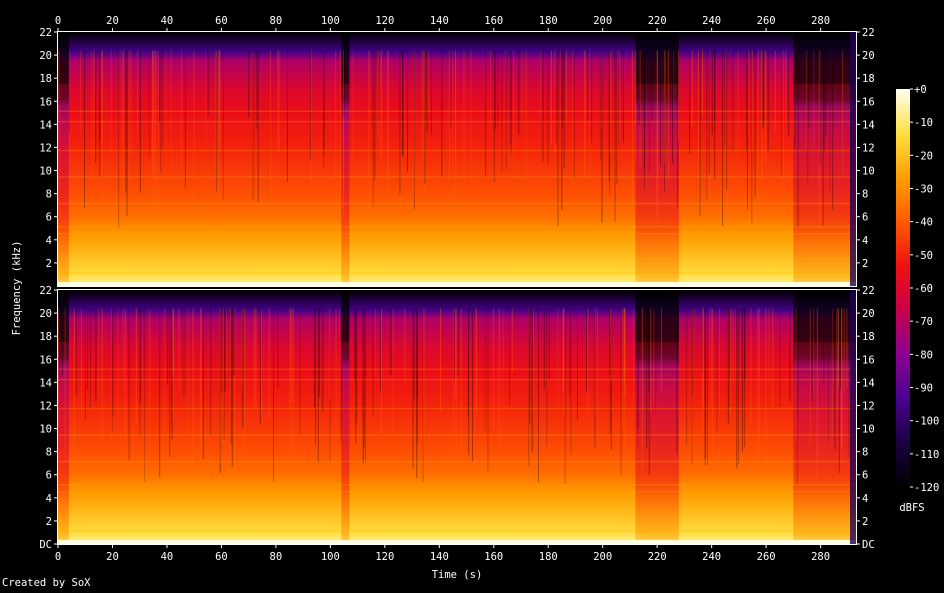 Image resolution: width=944 pixels, height=593 pixels. I want to click on x-tick-label-top: 120, so click(384, 21).